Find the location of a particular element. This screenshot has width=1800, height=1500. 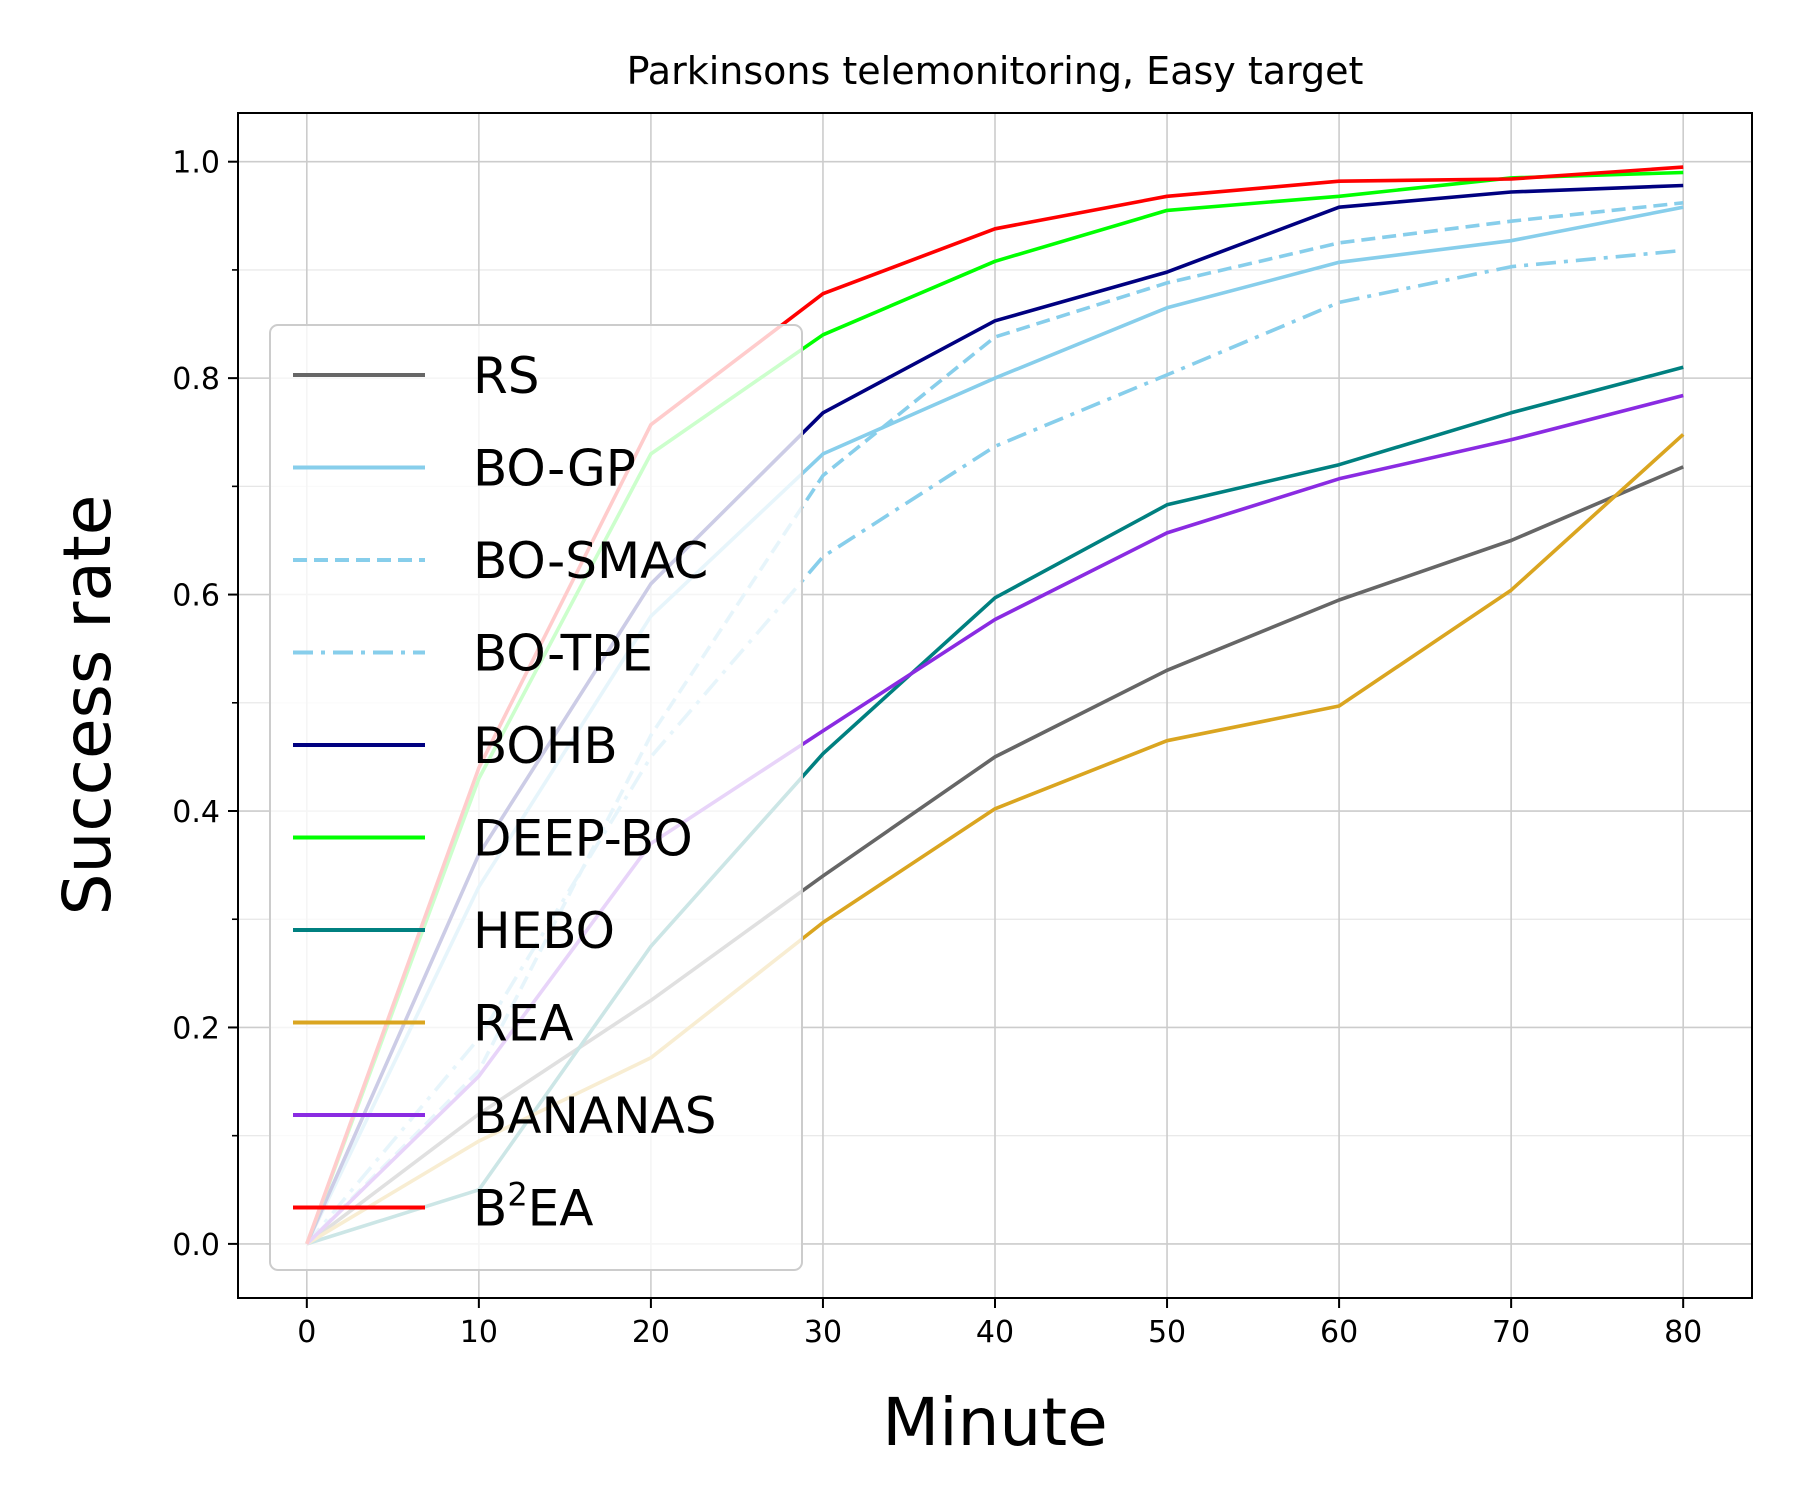

chart-title: Parkinsons telemonitoring, Easy target is located at coordinates (995, 71).